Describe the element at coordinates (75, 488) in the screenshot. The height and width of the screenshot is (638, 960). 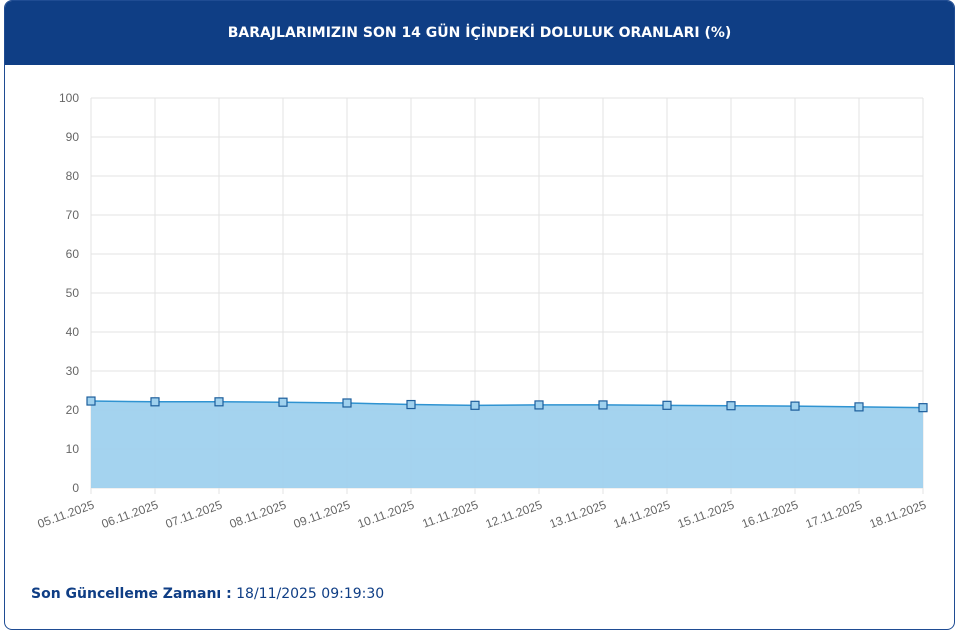
I see `y-tick-label: 0` at that location.